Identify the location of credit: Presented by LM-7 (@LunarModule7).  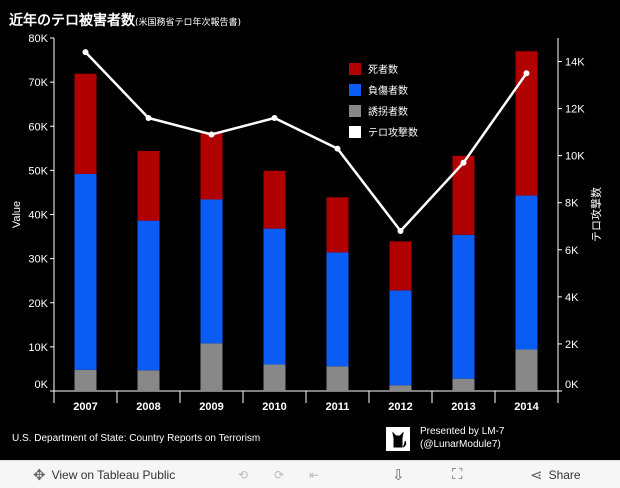
(462, 438).